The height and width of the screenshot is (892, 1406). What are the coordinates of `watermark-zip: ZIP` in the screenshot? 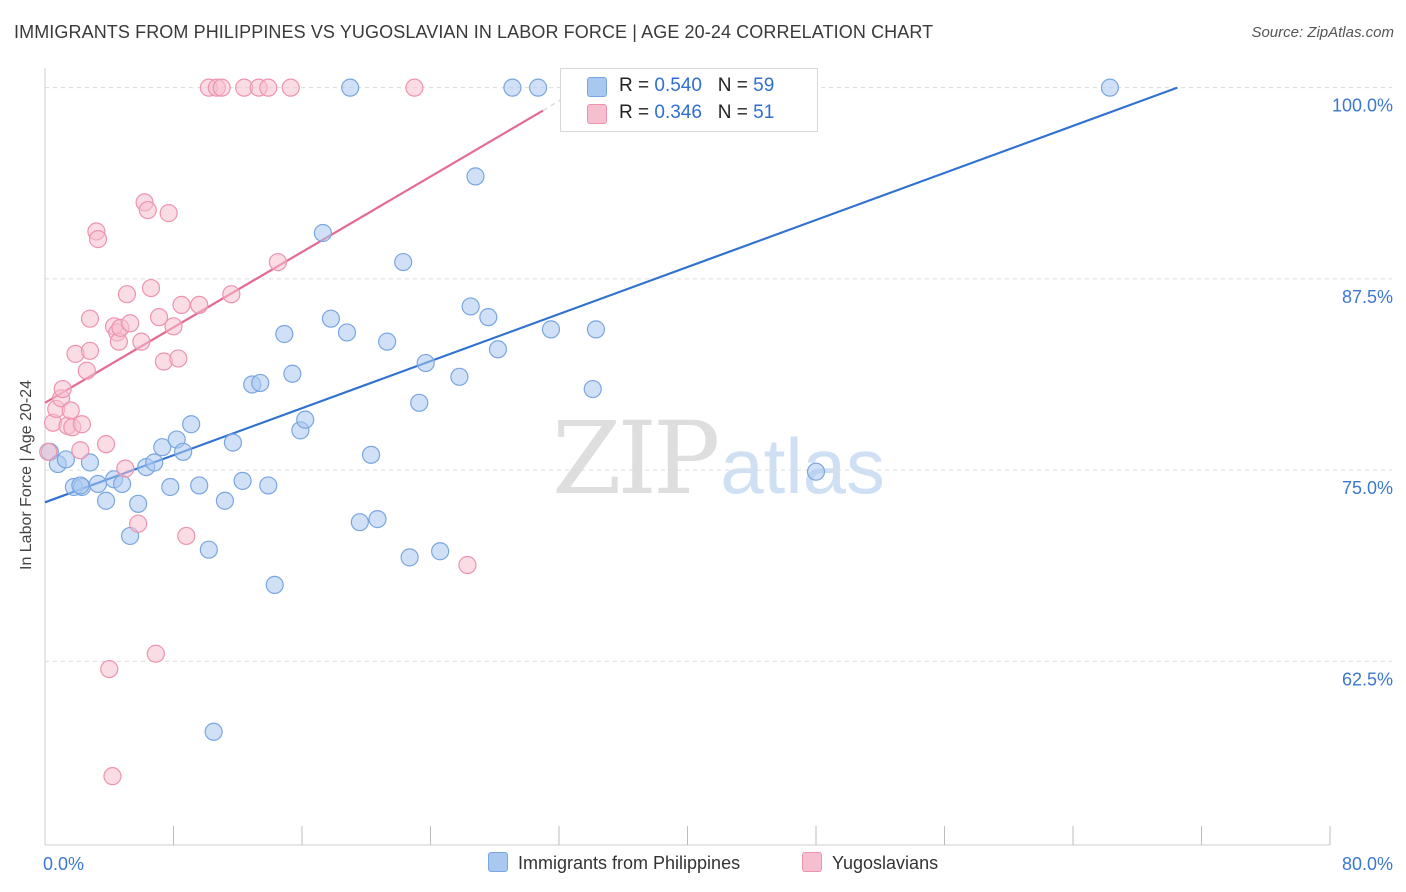 It's located at (636, 458).